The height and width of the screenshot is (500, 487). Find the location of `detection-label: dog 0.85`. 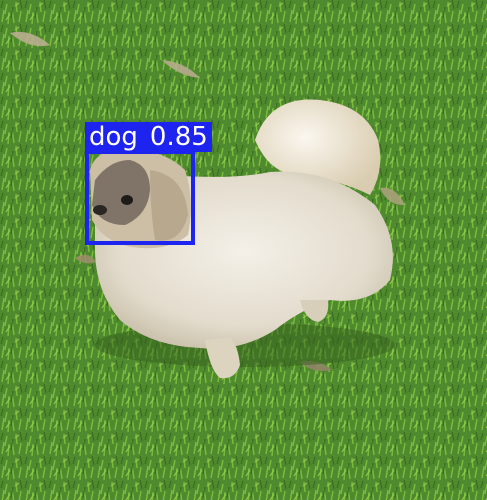

detection-label: dog 0.85 is located at coordinates (148, 137).